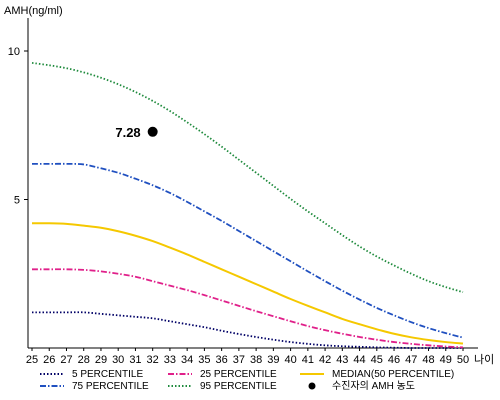 The width and height of the screenshot is (500, 400). I want to click on x-tick-label: 28, so click(84, 360).